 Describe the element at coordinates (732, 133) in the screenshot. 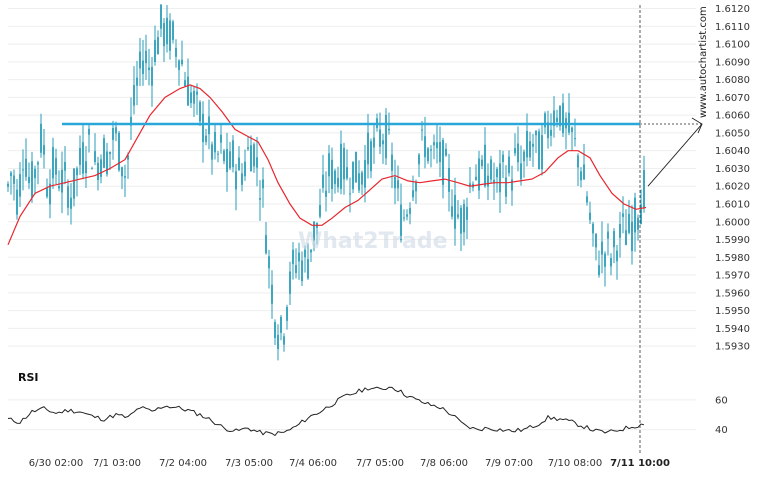

I see `y-tick-label: 1.6050` at that location.